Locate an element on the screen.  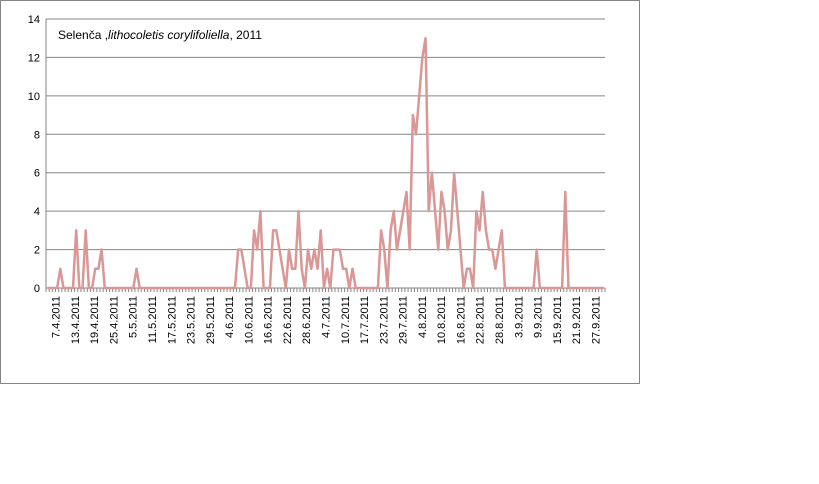
chart-title-species: lithocoletis corylifoliella is located at coordinates (169, 35).